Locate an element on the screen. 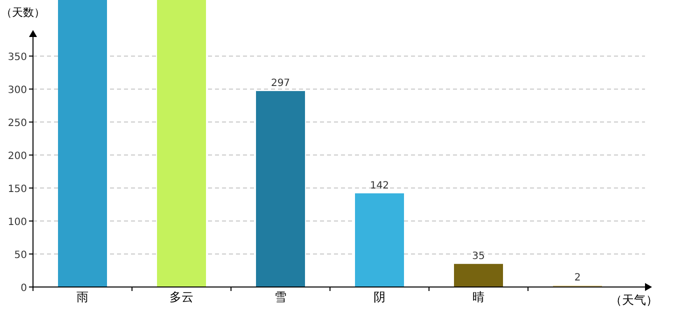 This screenshot has height=320, width=680. x-tick-label: 多云 is located at coordinates (182, 297).